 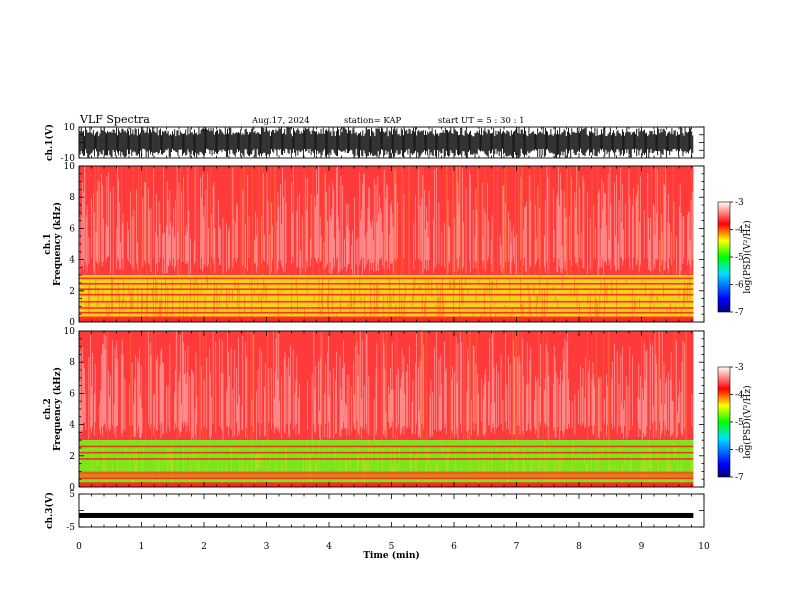 I want to click on station-label: station= KAP, so click(x=373, y=121).